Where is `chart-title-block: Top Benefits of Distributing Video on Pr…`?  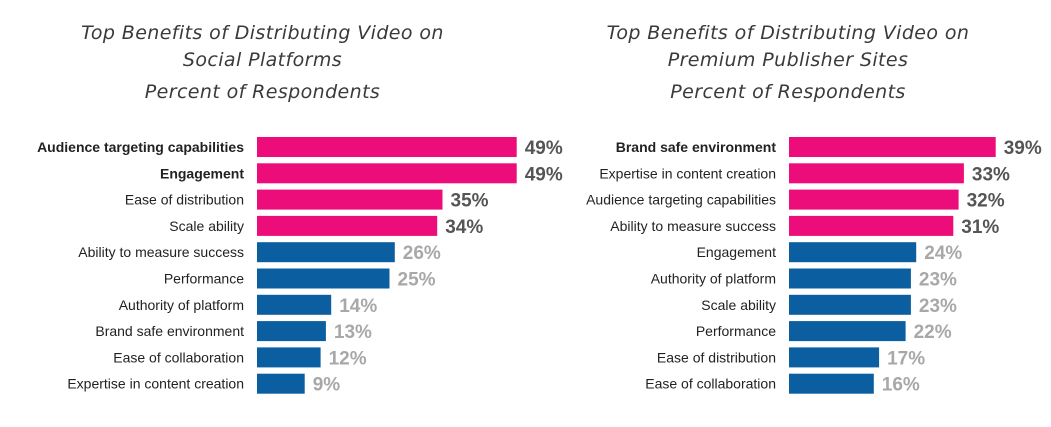
chart-title-block: Top Benefits of Distributing Video on Pr… is located at coordinates (788, 63).